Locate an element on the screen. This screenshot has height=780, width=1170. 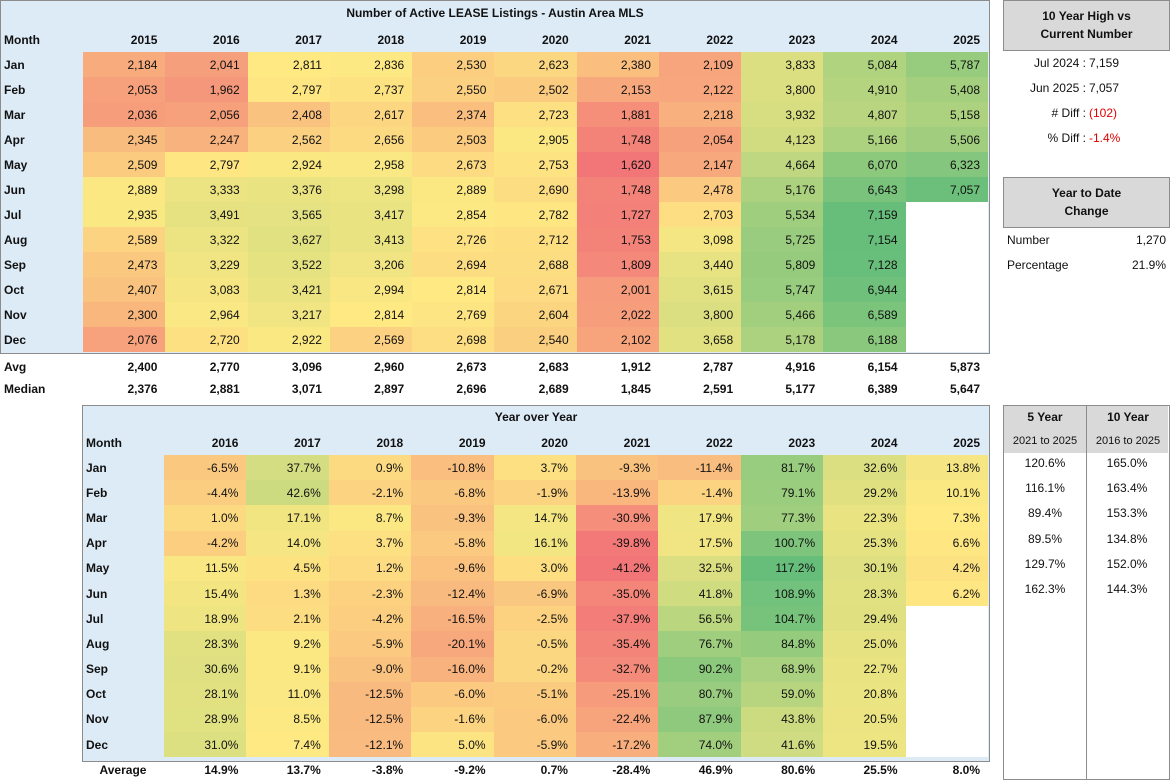
month-label: Sep is located at coordinates (97, 669).